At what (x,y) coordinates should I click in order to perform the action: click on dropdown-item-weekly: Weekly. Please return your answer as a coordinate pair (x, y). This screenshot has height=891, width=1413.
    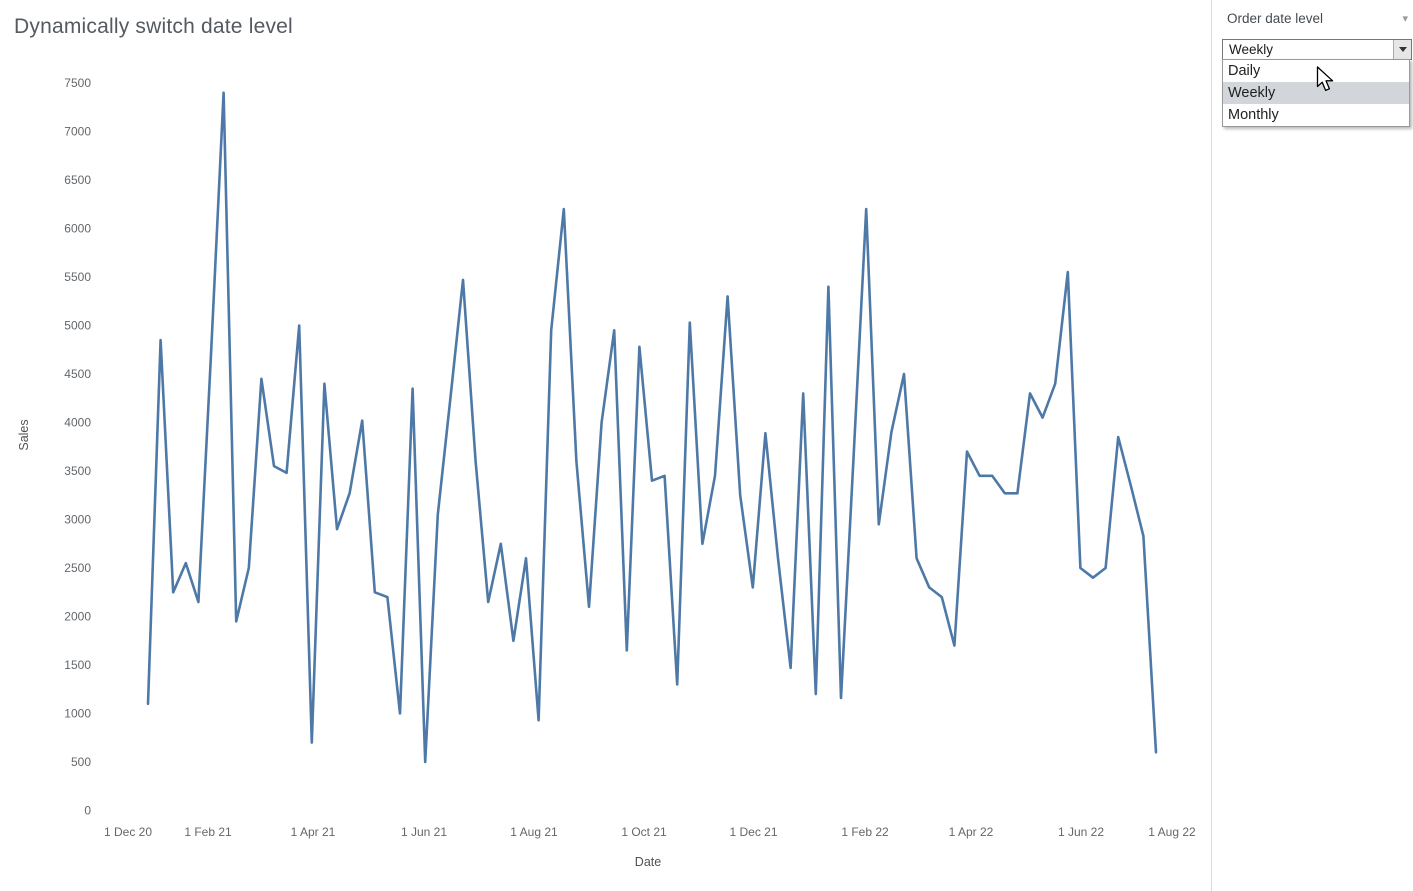
    Looking at the image, I should click on (1316, 93).